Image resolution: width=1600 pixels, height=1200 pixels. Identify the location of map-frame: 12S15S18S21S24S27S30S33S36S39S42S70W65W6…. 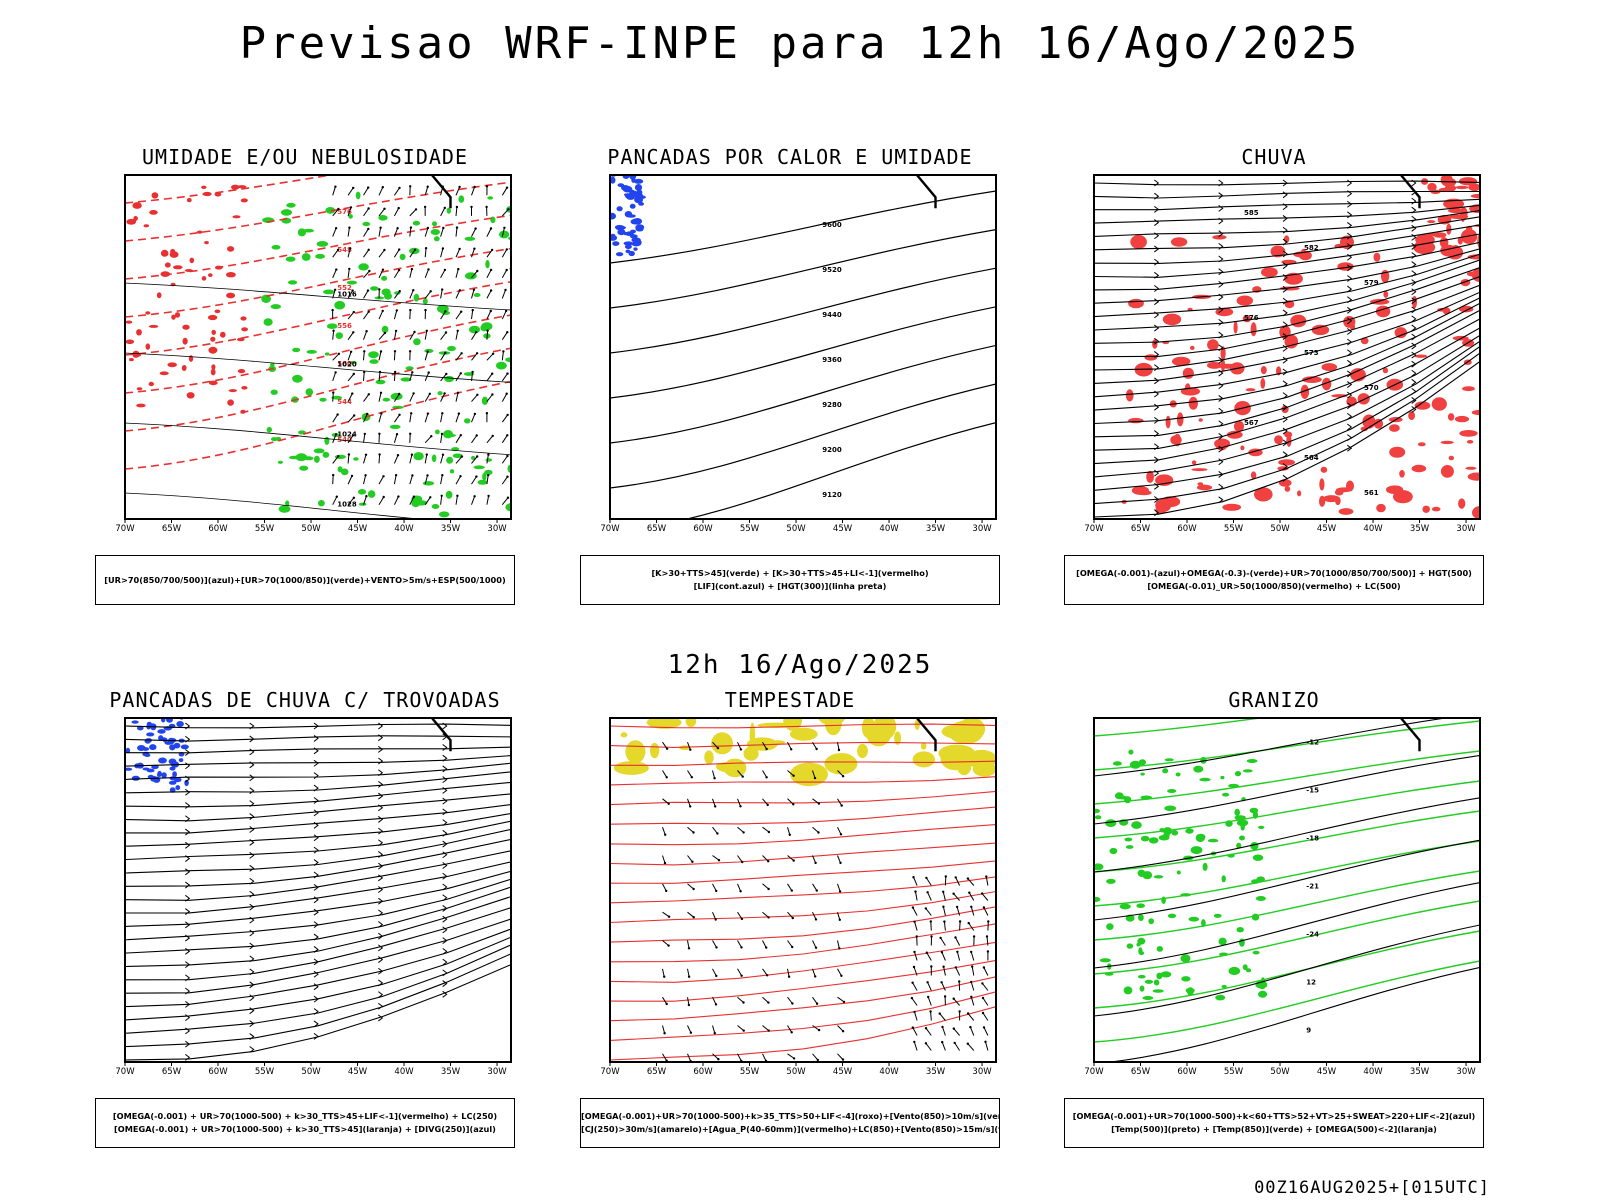
(798, 897).